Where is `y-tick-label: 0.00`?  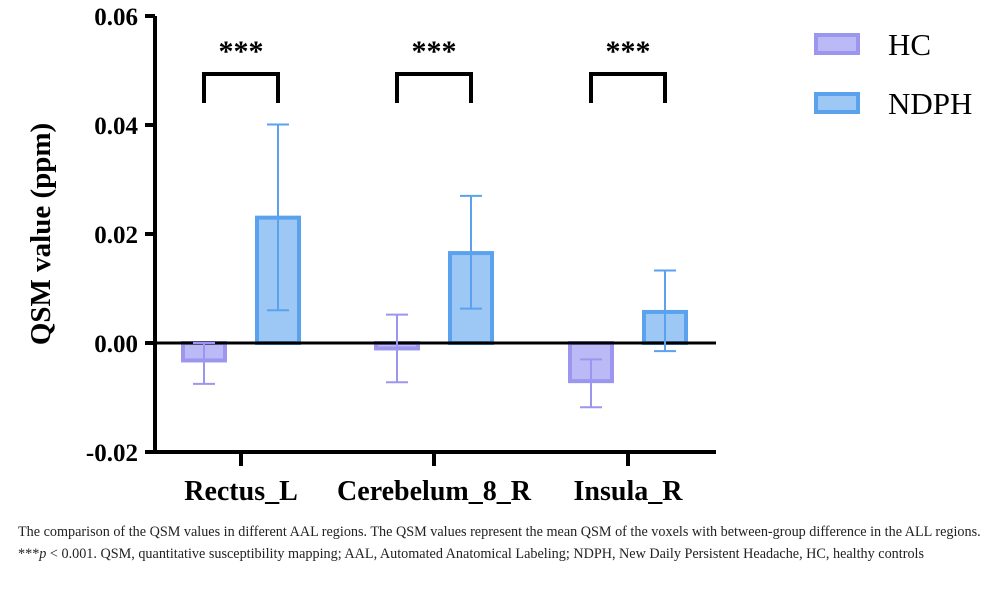
y-tick-label: 0.00 is located at coordinates (116, 344).